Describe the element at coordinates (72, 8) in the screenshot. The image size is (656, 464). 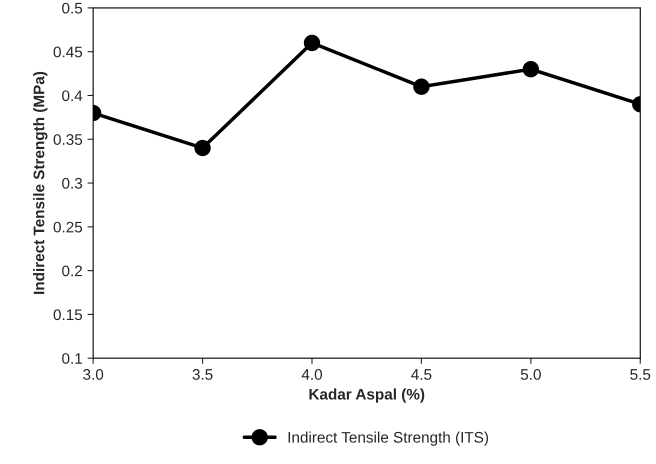
I see `y-tick-label: 0.5` at that location.